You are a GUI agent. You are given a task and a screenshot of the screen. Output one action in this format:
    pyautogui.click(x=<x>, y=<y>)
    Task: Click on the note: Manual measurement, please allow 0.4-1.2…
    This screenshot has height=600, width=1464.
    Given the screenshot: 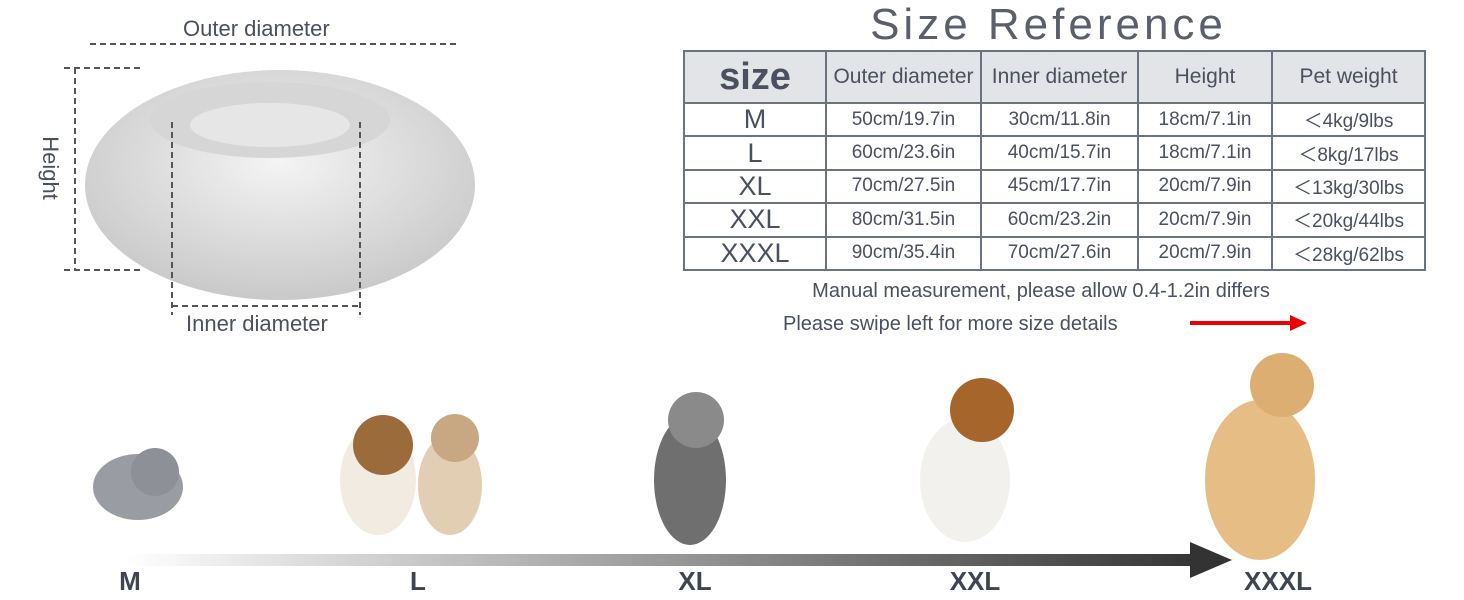 What is the action you would take?
    pyautogui.click(x=1041, y=291)
    